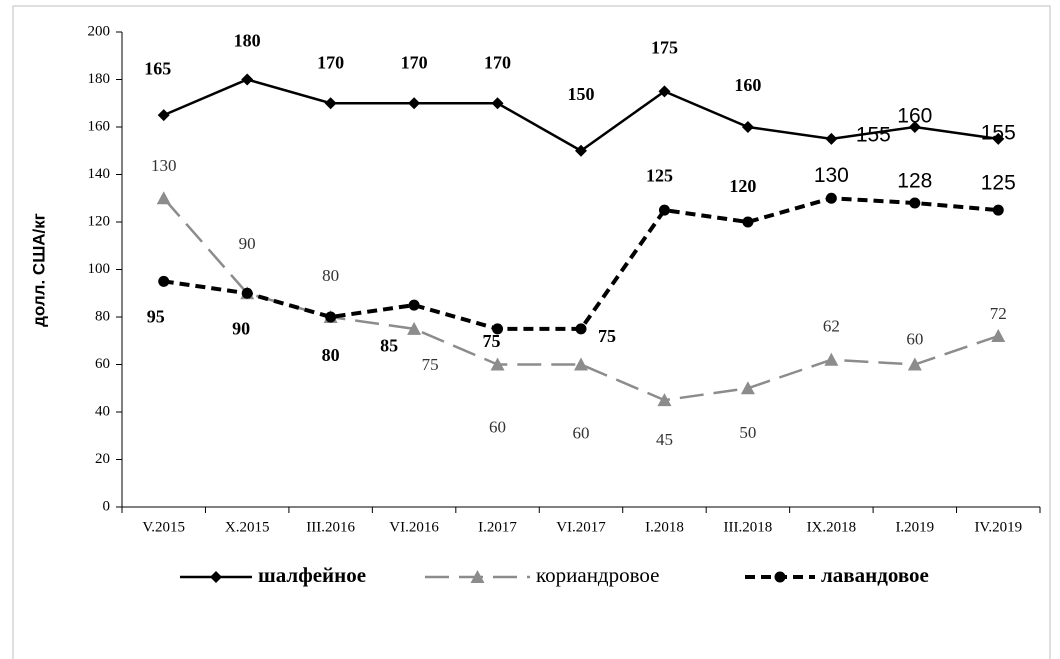 The height and width of the screenshot is (659, 1060). What do you see at coordinates (581, 94) in the screenshot?
I see `data-label: 150` at bounding box center [581, 94].